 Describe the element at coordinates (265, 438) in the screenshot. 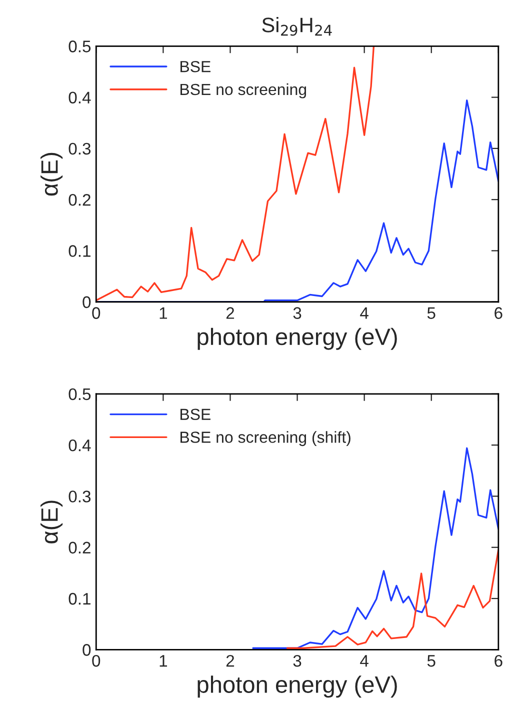

I see `legend-label: BSE no screening (shift)` at that location.